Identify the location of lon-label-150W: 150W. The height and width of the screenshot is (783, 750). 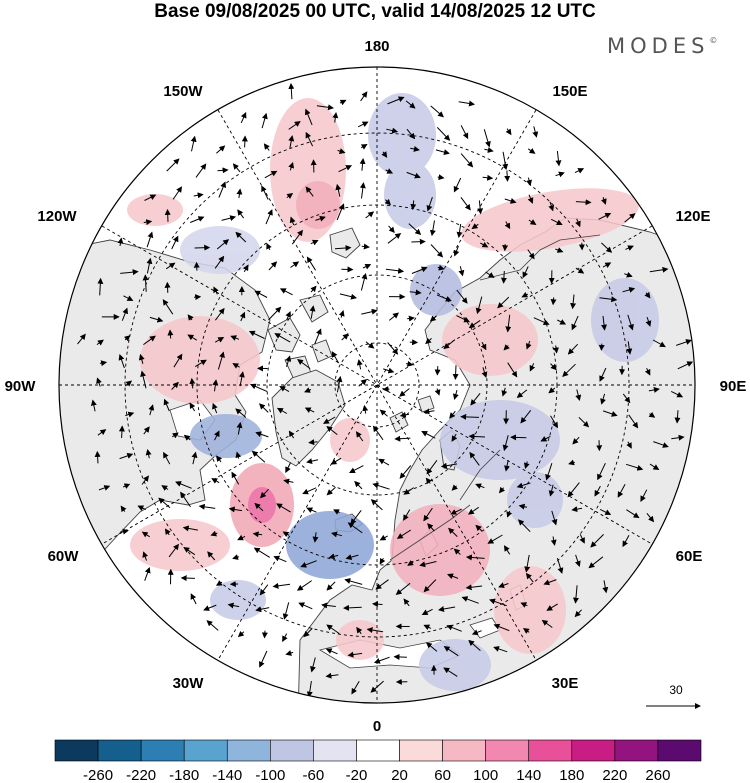
(183, 91).